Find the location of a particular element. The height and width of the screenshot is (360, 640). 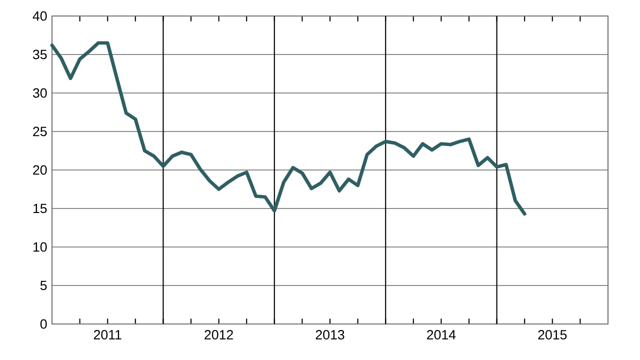

y-tick-label: 30 is located at coordinates (39, 93).